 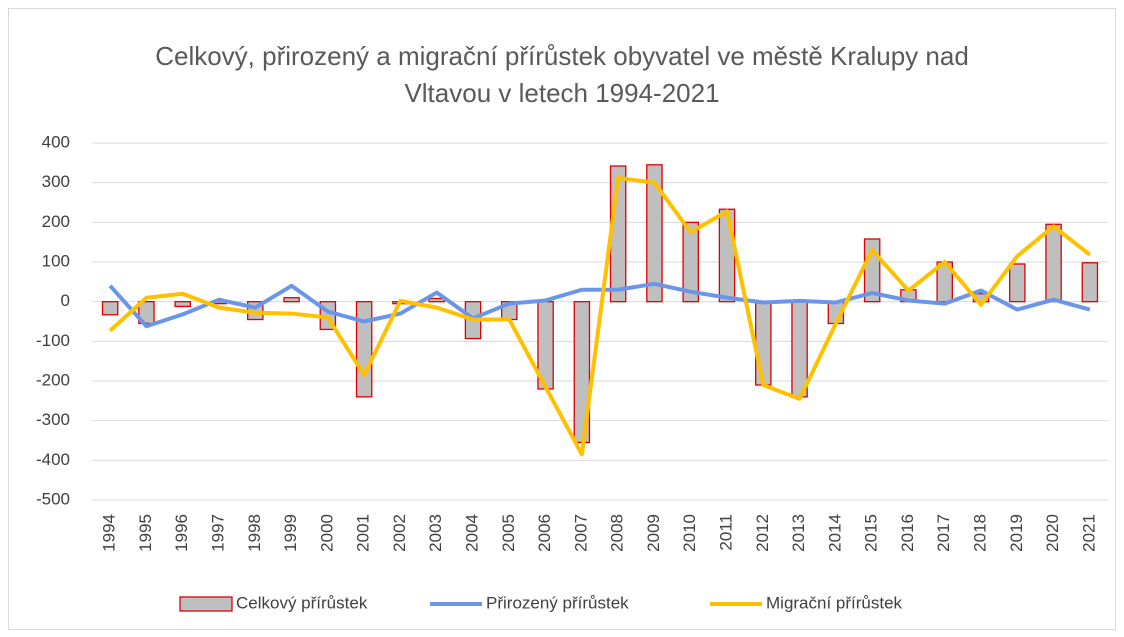 What do you see at coordinates (798, 533) in the screenshot?
I see `x-tick-label: 2013` at bounding box center [798, 533].